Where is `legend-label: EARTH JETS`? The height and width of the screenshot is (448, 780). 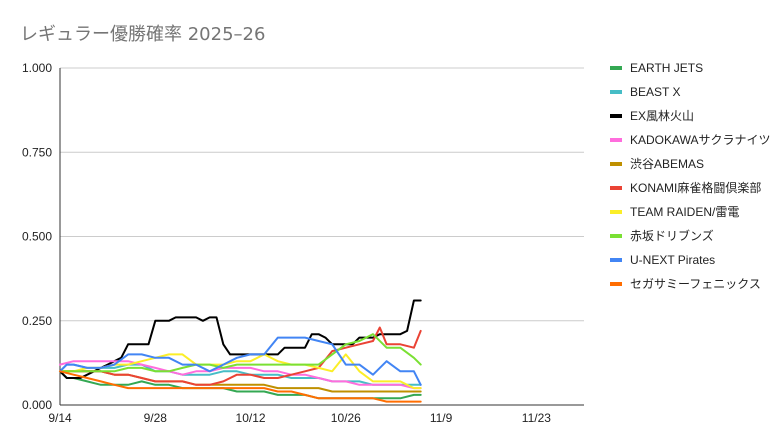
legend-label: EARTH JETS is located at coordinates (666, 68).